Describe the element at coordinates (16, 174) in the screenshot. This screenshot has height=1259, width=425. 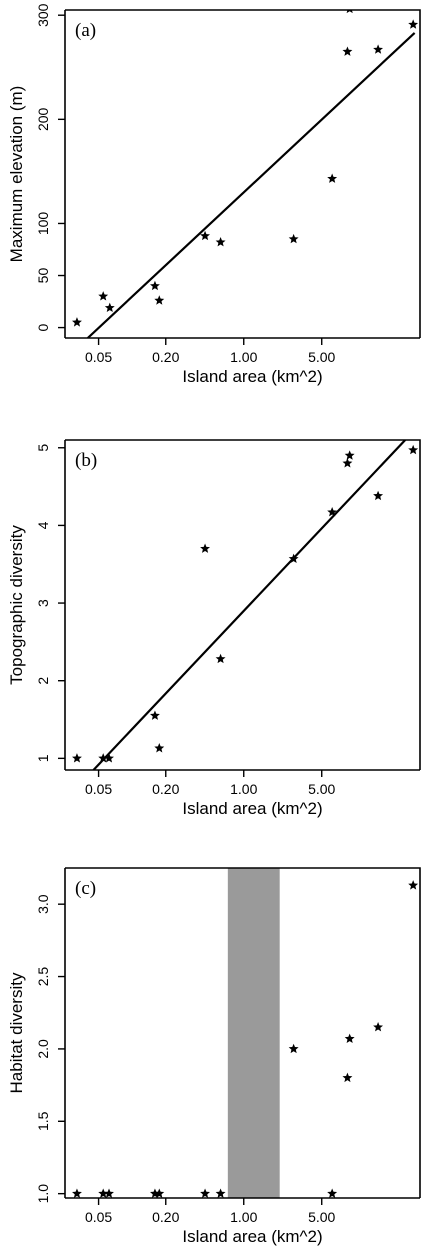
I see `y-axis-title: Maximum elevation (m)` at that location.